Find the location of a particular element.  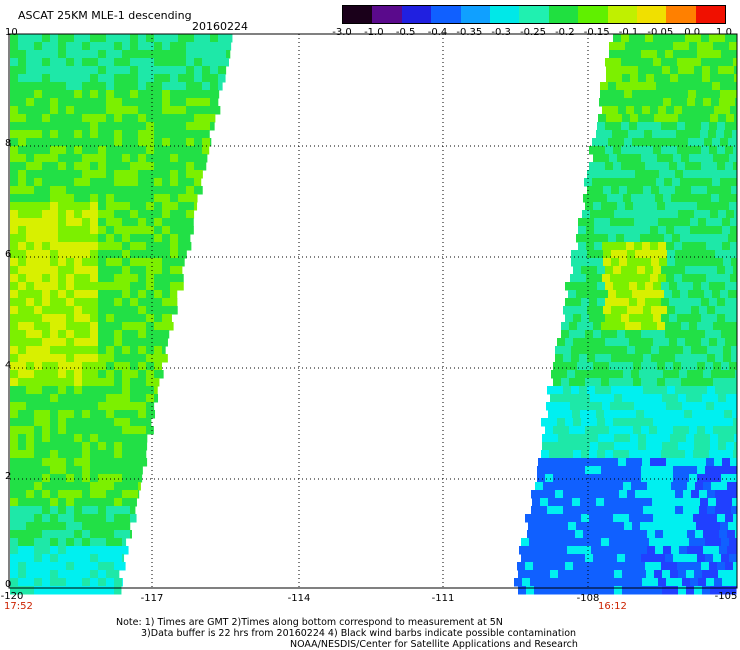

lon-tick-120: -120 is located at coordinates (12, 596).